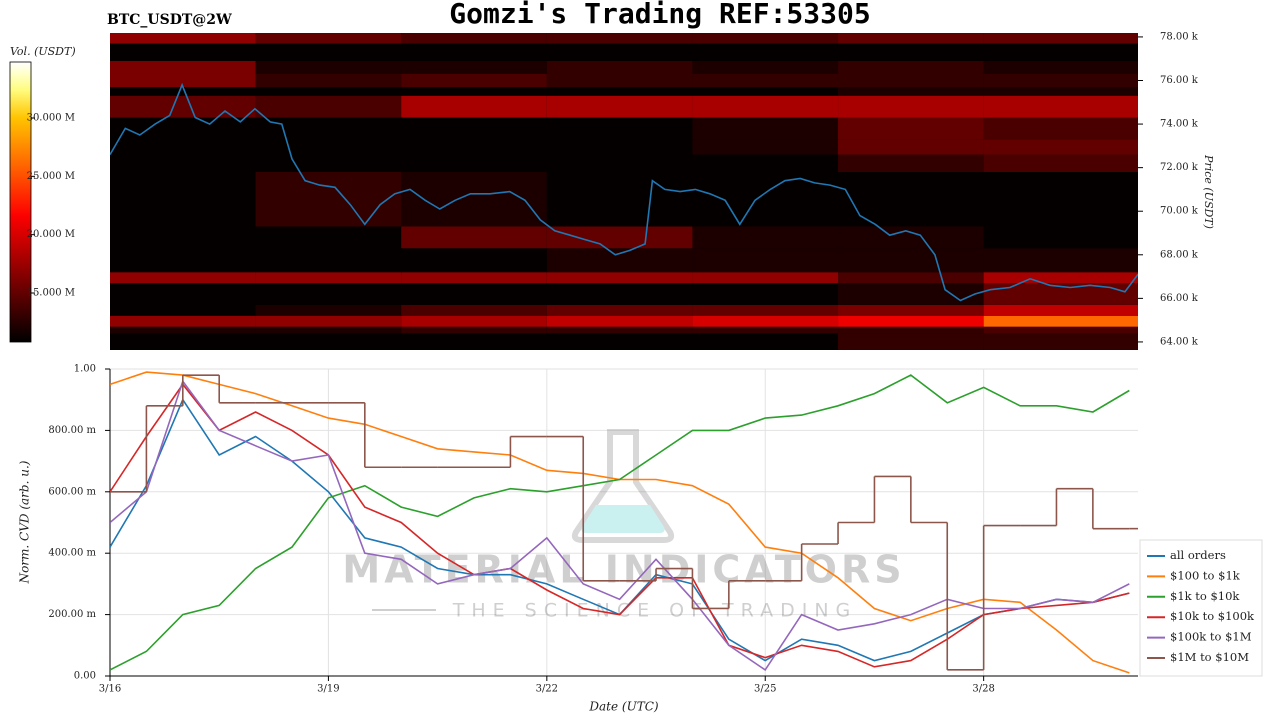 The image size is (1280, 724). Describe the element at coordinates (43, 51) in the screenshot. I see `colorbar-label: Vol. (USDT)` at that location.